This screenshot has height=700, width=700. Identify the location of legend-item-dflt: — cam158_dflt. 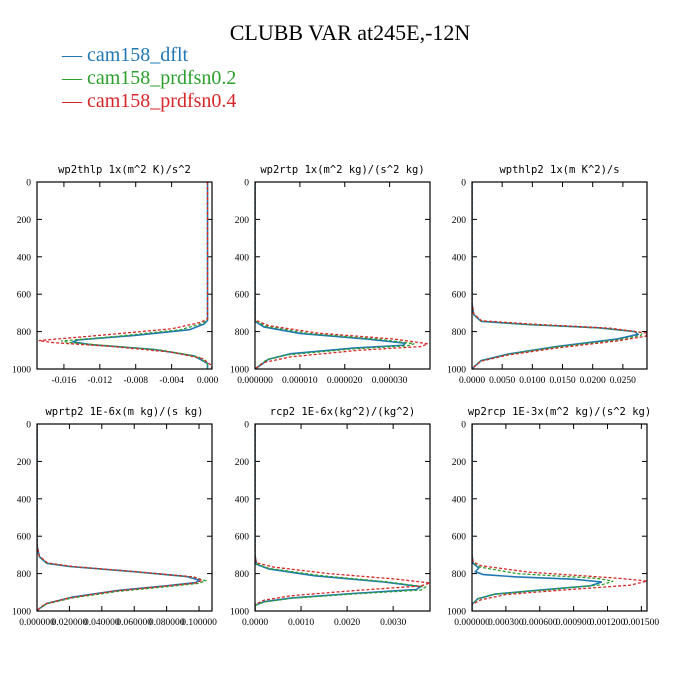
(149, 55).